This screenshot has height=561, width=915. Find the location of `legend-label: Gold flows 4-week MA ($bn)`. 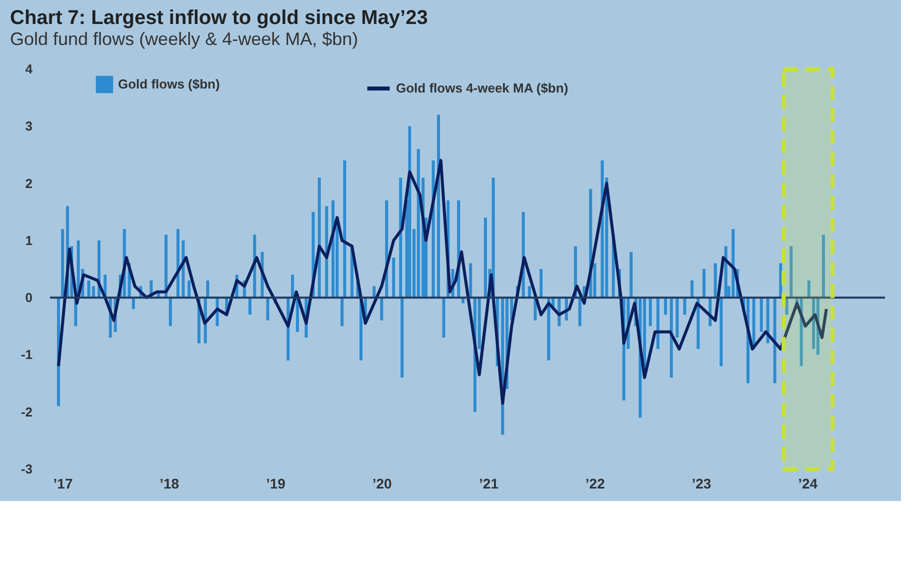

legend-label: Gold flows 4-week MA ($bn) is located at coordinates (482, 88).